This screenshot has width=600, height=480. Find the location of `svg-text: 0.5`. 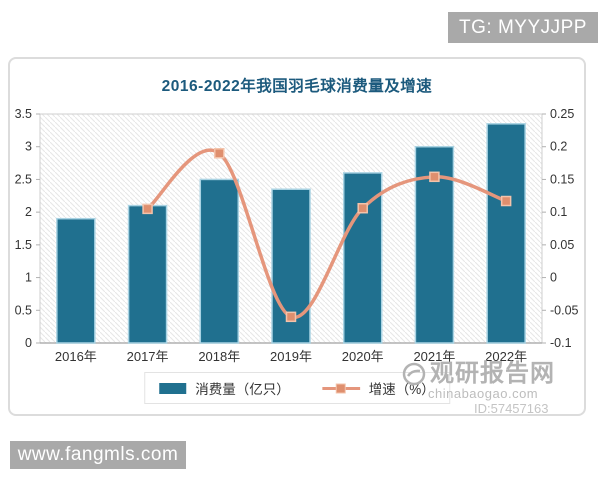

svg-text: 0.5 is located at coordinates (23, 310).